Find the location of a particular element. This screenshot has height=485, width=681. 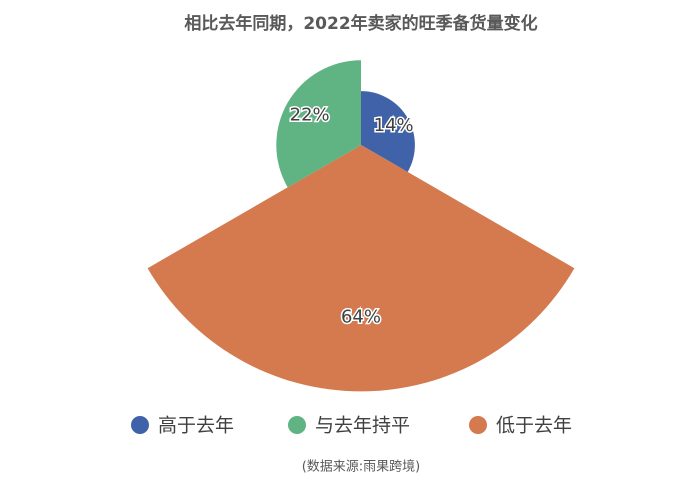

legend-label: 与去年持平 is located at coordinates (362, 426).